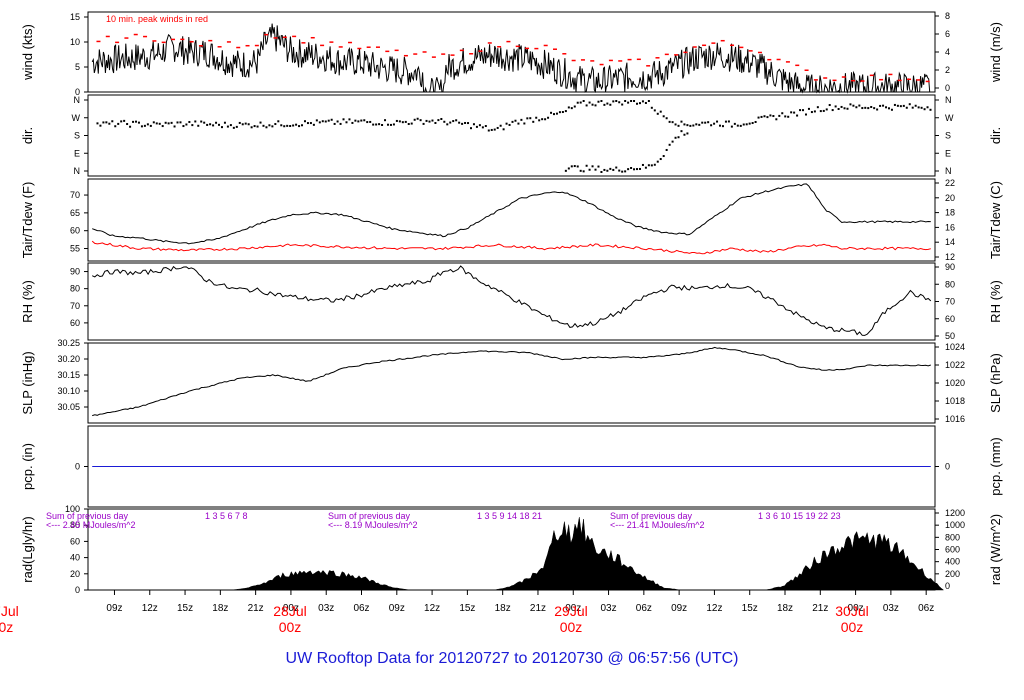 The image size is (1024, 700). What do you see at coordinates (571, 627) in the screenshot?
I see `date-label-time: 00z` at bounding box center [571, 627].